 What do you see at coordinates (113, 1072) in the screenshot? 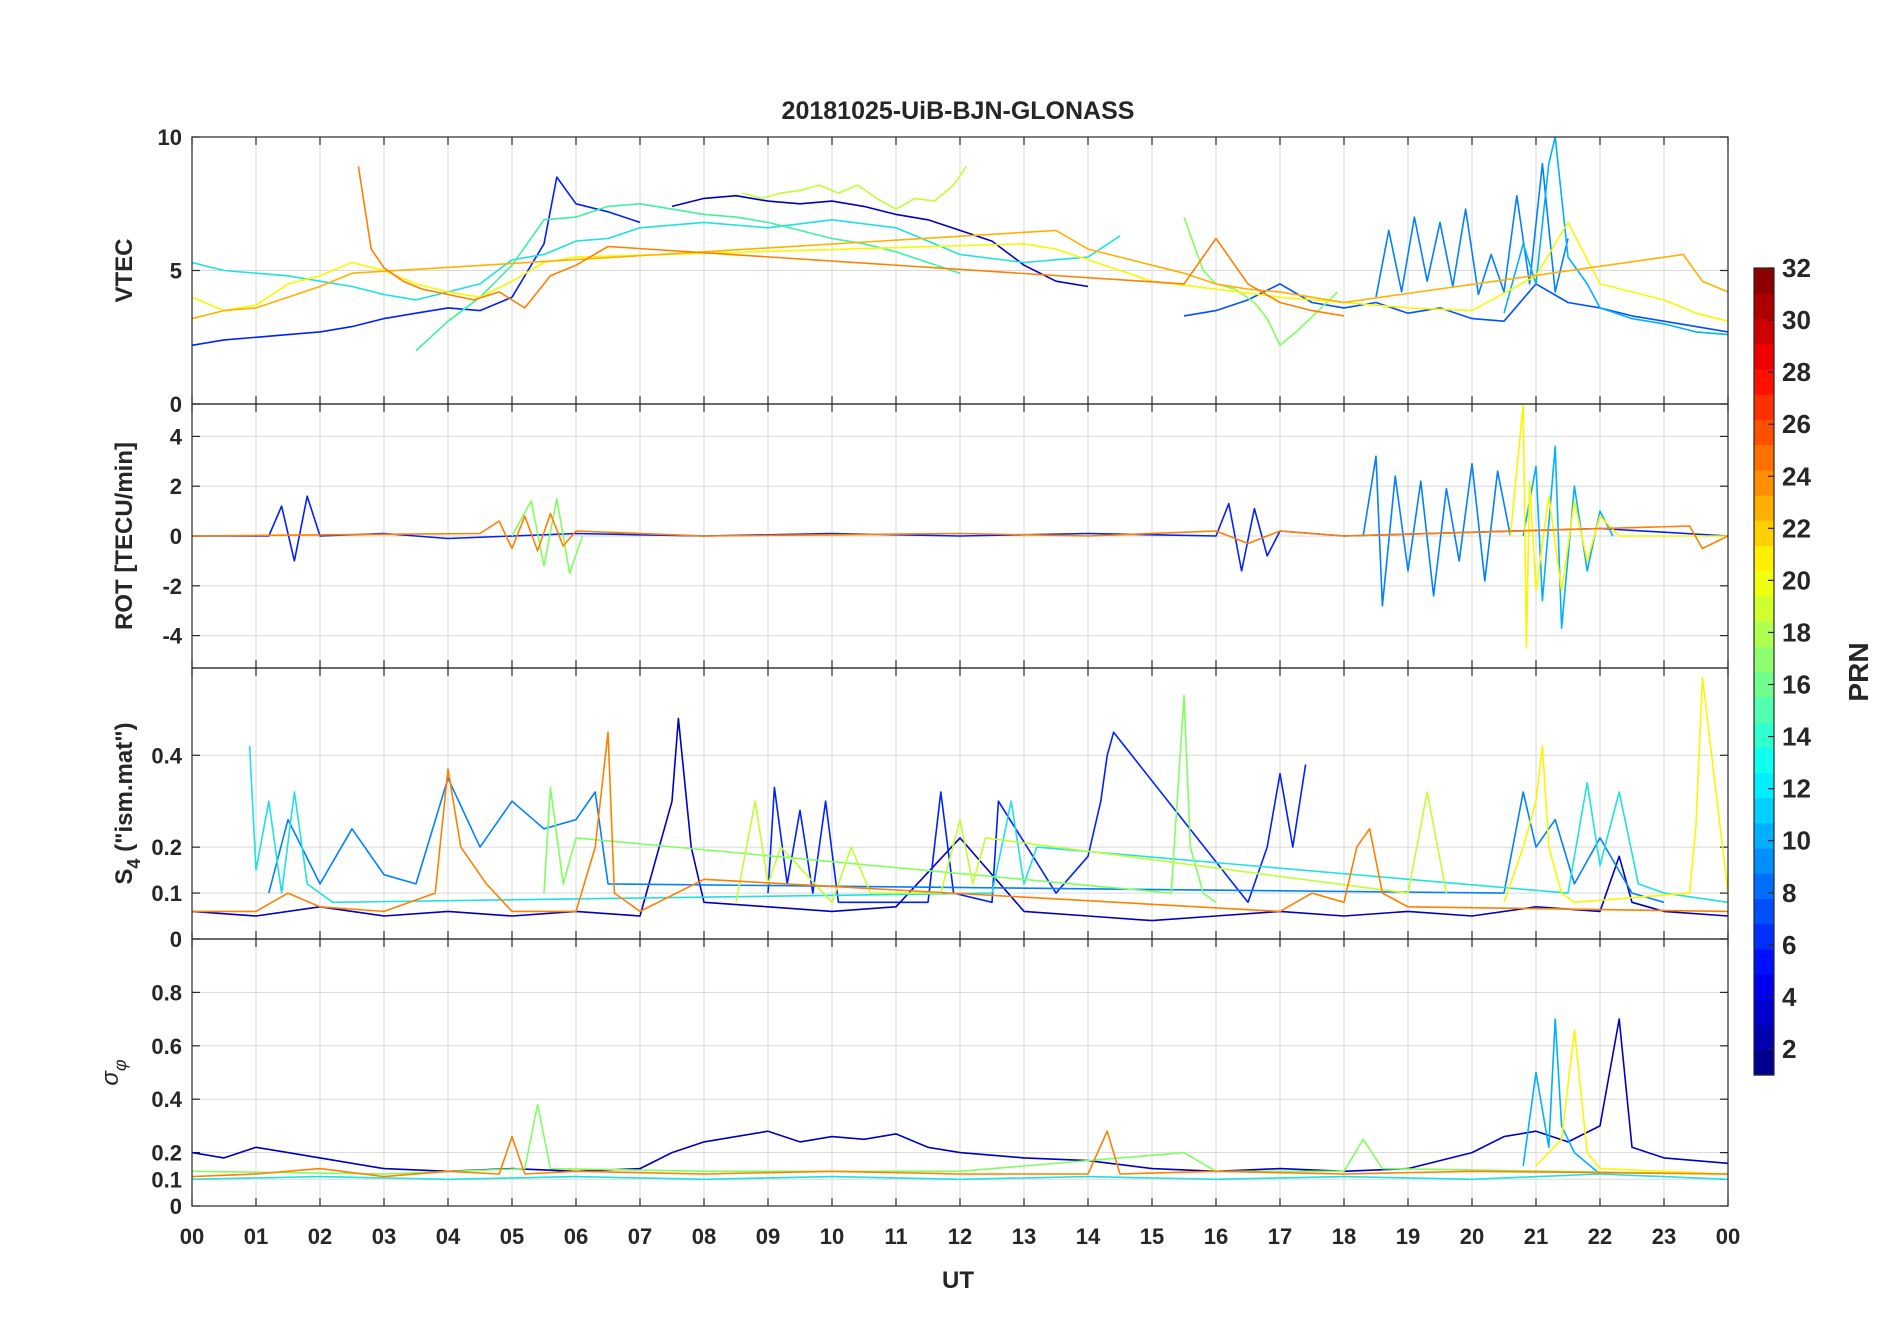
I see `y-axis-label-sigphi: σφ` at bounding box center [113, 1072].